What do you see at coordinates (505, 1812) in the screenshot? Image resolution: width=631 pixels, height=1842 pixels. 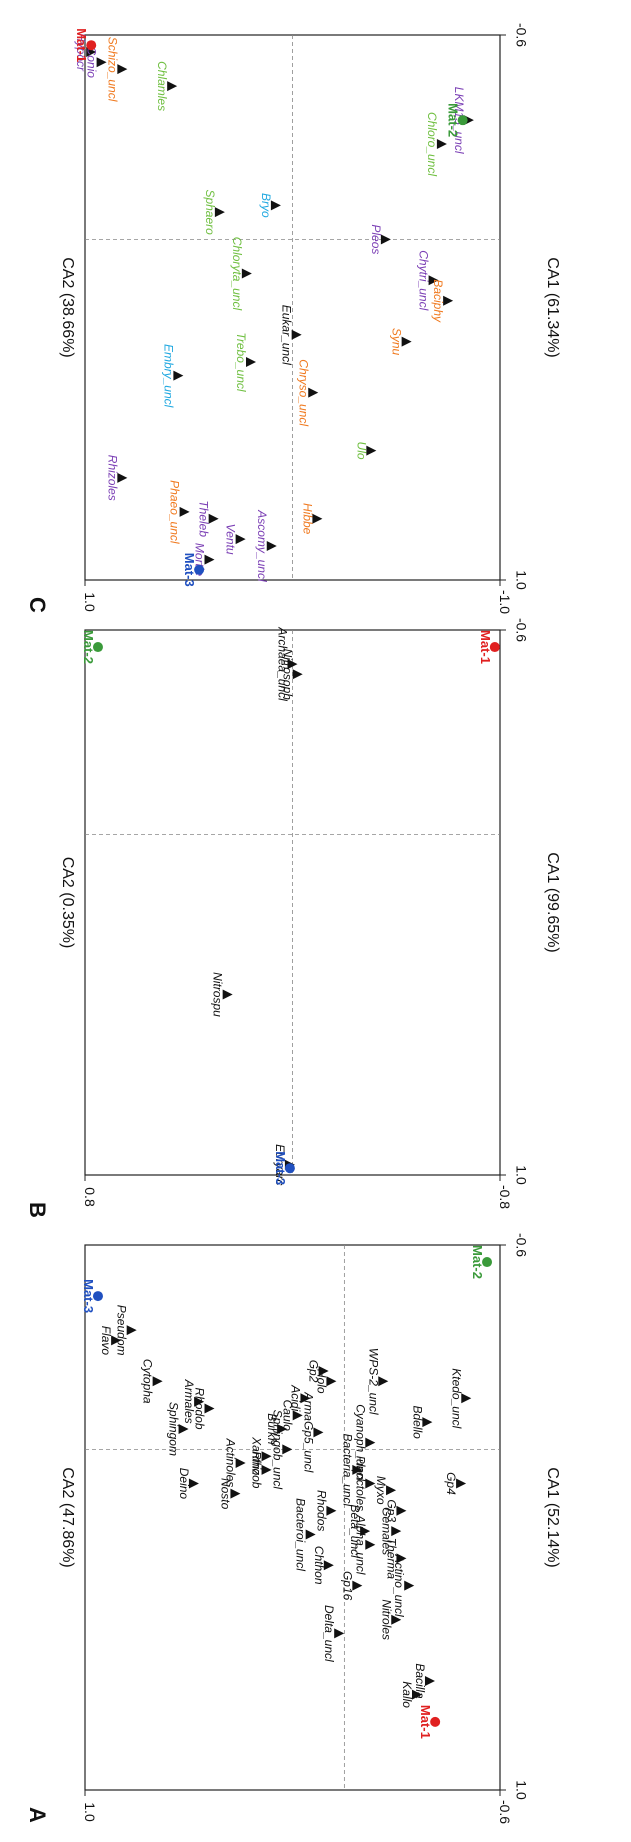 I see `y-tick-label: -0.6` at bounding box center [505, 1812].